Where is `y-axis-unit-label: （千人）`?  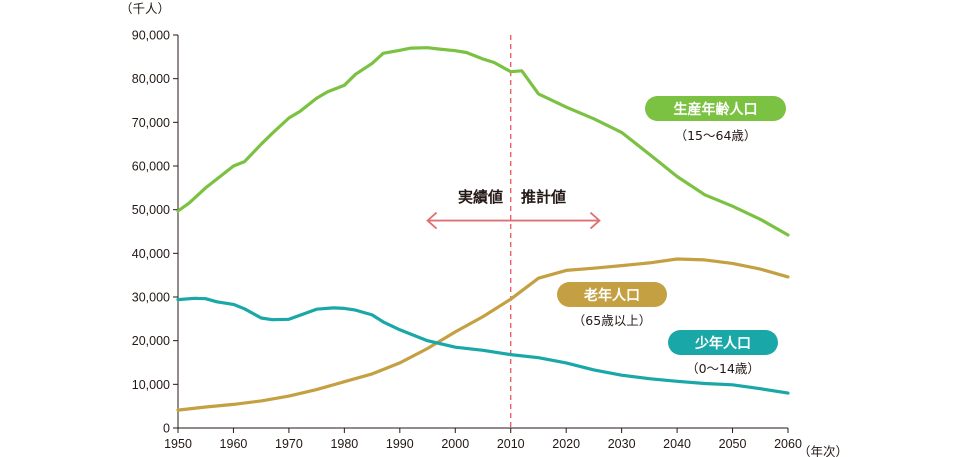 y-axis-unit-label: （千人） is located at coordinates (145, 8).